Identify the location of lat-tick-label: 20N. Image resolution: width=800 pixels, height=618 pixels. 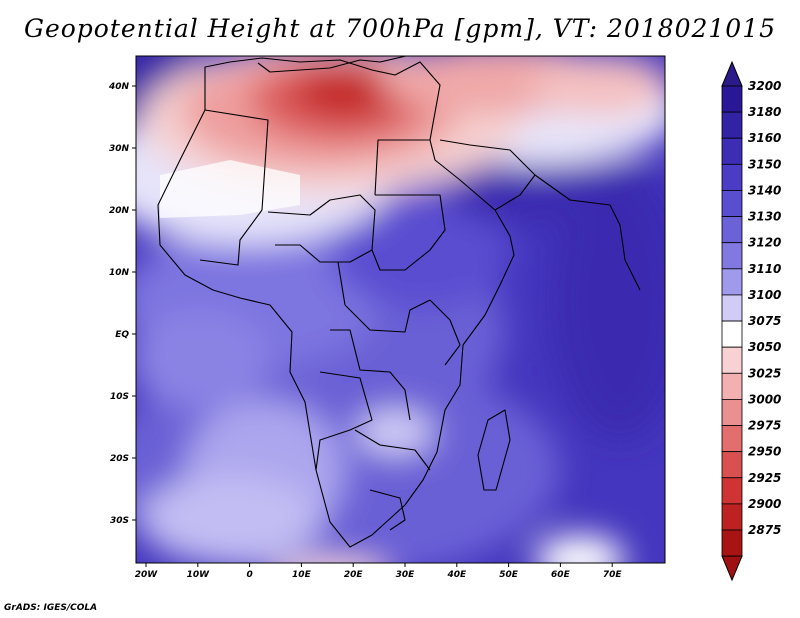
(119, 211).